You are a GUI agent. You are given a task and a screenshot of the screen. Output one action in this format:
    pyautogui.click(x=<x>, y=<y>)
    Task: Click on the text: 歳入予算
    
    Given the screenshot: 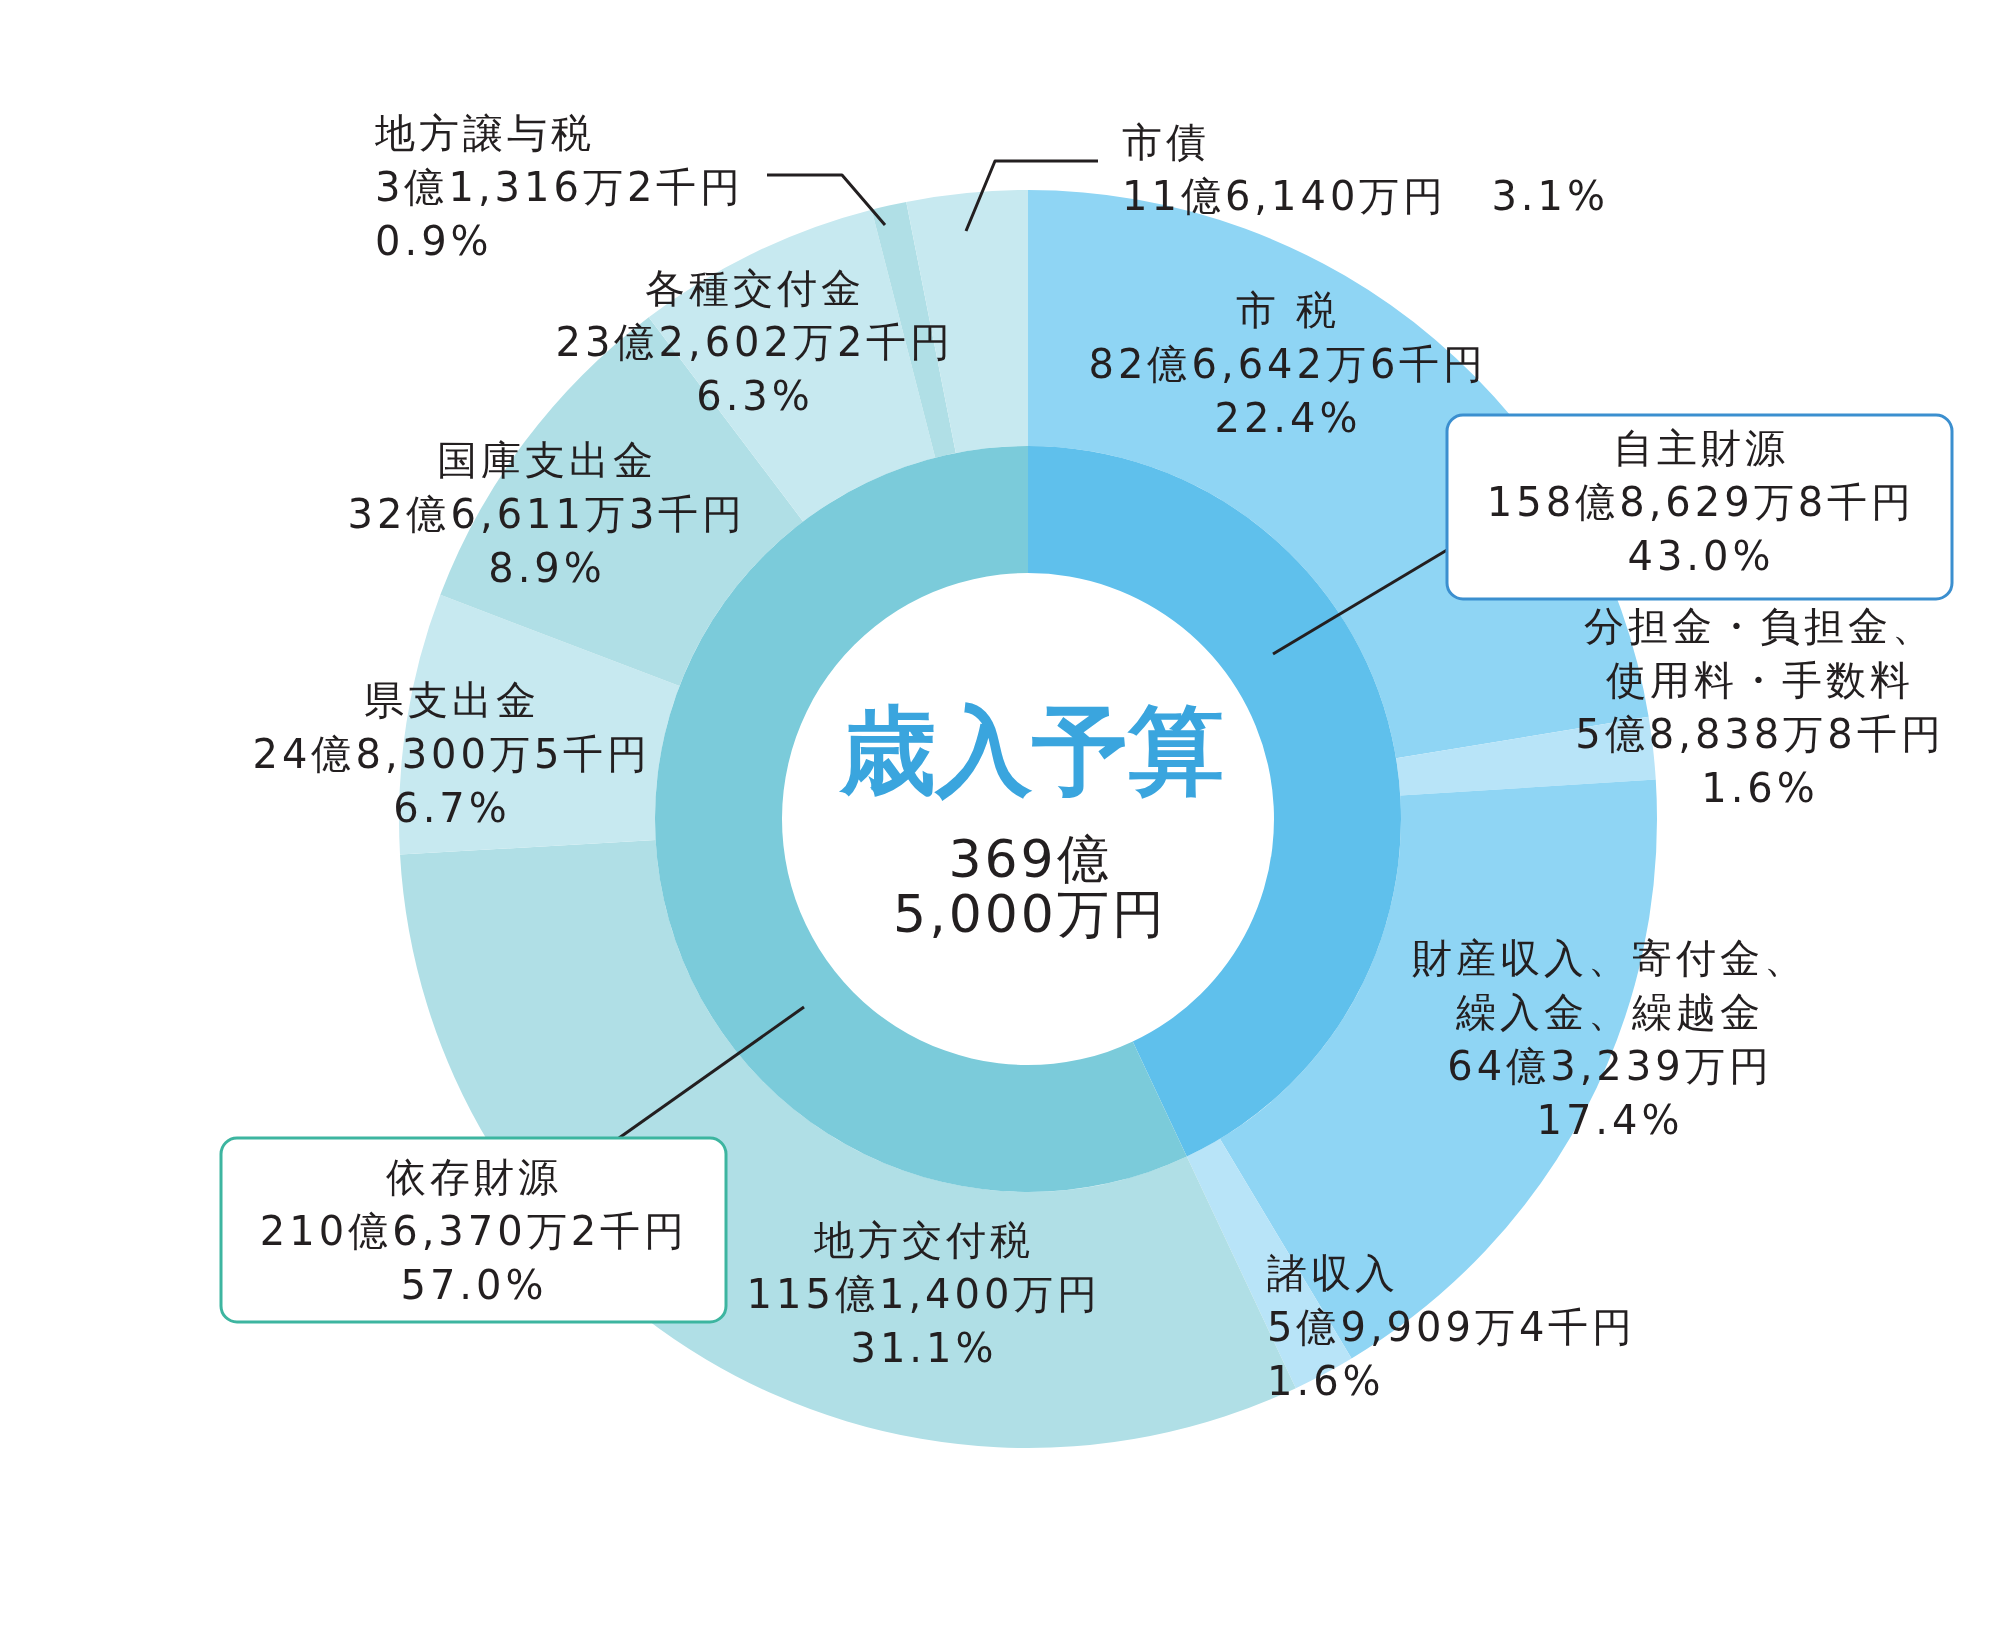 What is the action you would take?
    pyautogui.click(x=1031, y=750)
    